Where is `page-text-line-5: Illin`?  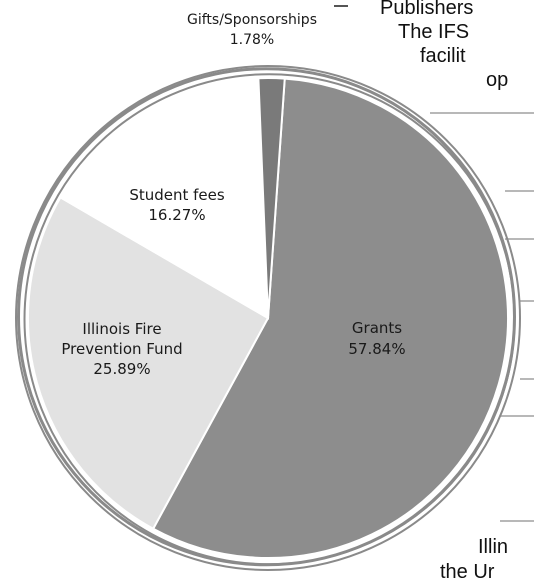
page-text-line-5: Illin is located at coordinates (493, 547).